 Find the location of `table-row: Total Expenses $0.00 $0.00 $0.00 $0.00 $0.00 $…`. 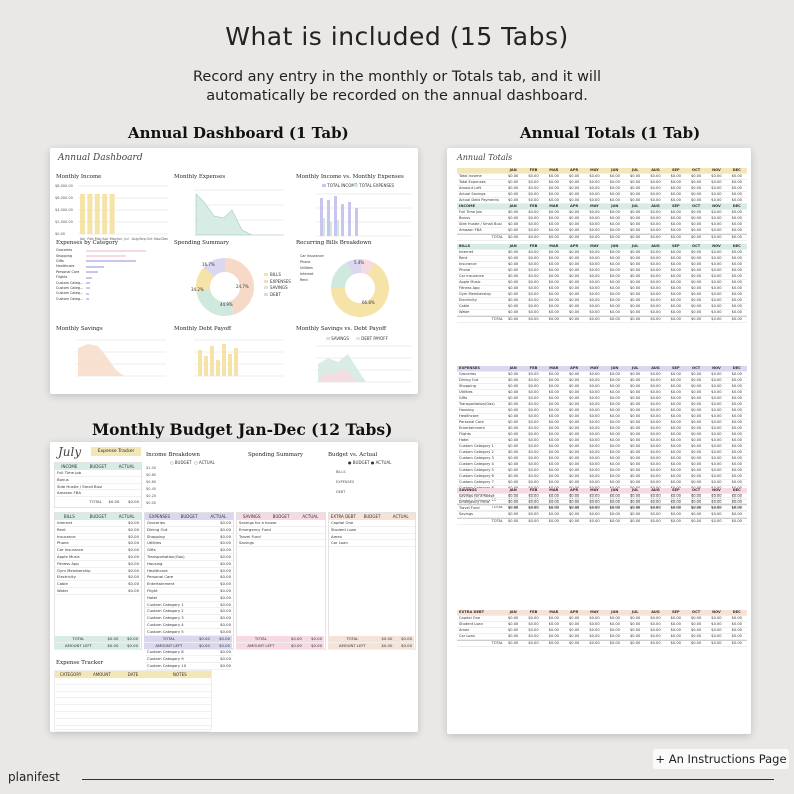

table-row: Total Expenses $0.00 $0.00 $0.00 $0.00 $0.00 $… is located at coordinates (602, 183).